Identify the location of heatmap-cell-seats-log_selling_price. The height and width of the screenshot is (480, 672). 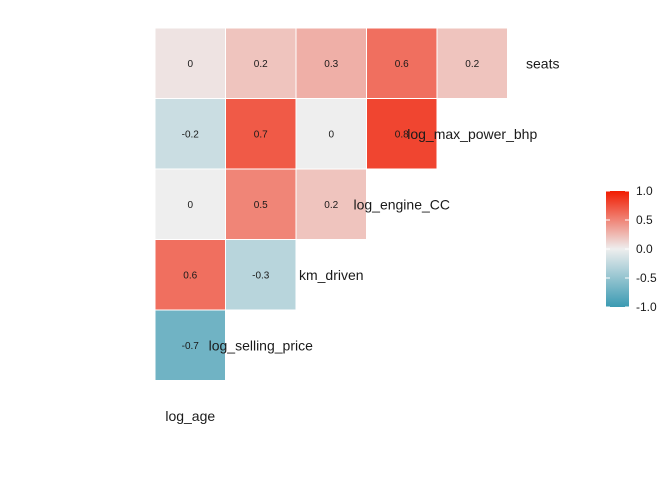
(261, 63).